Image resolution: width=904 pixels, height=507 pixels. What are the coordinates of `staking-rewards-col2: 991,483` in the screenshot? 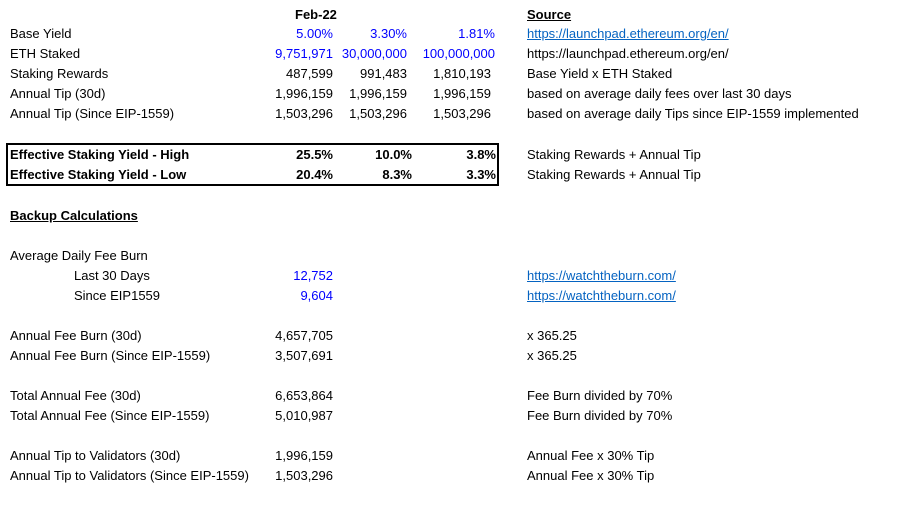 It's located at (383, 73).